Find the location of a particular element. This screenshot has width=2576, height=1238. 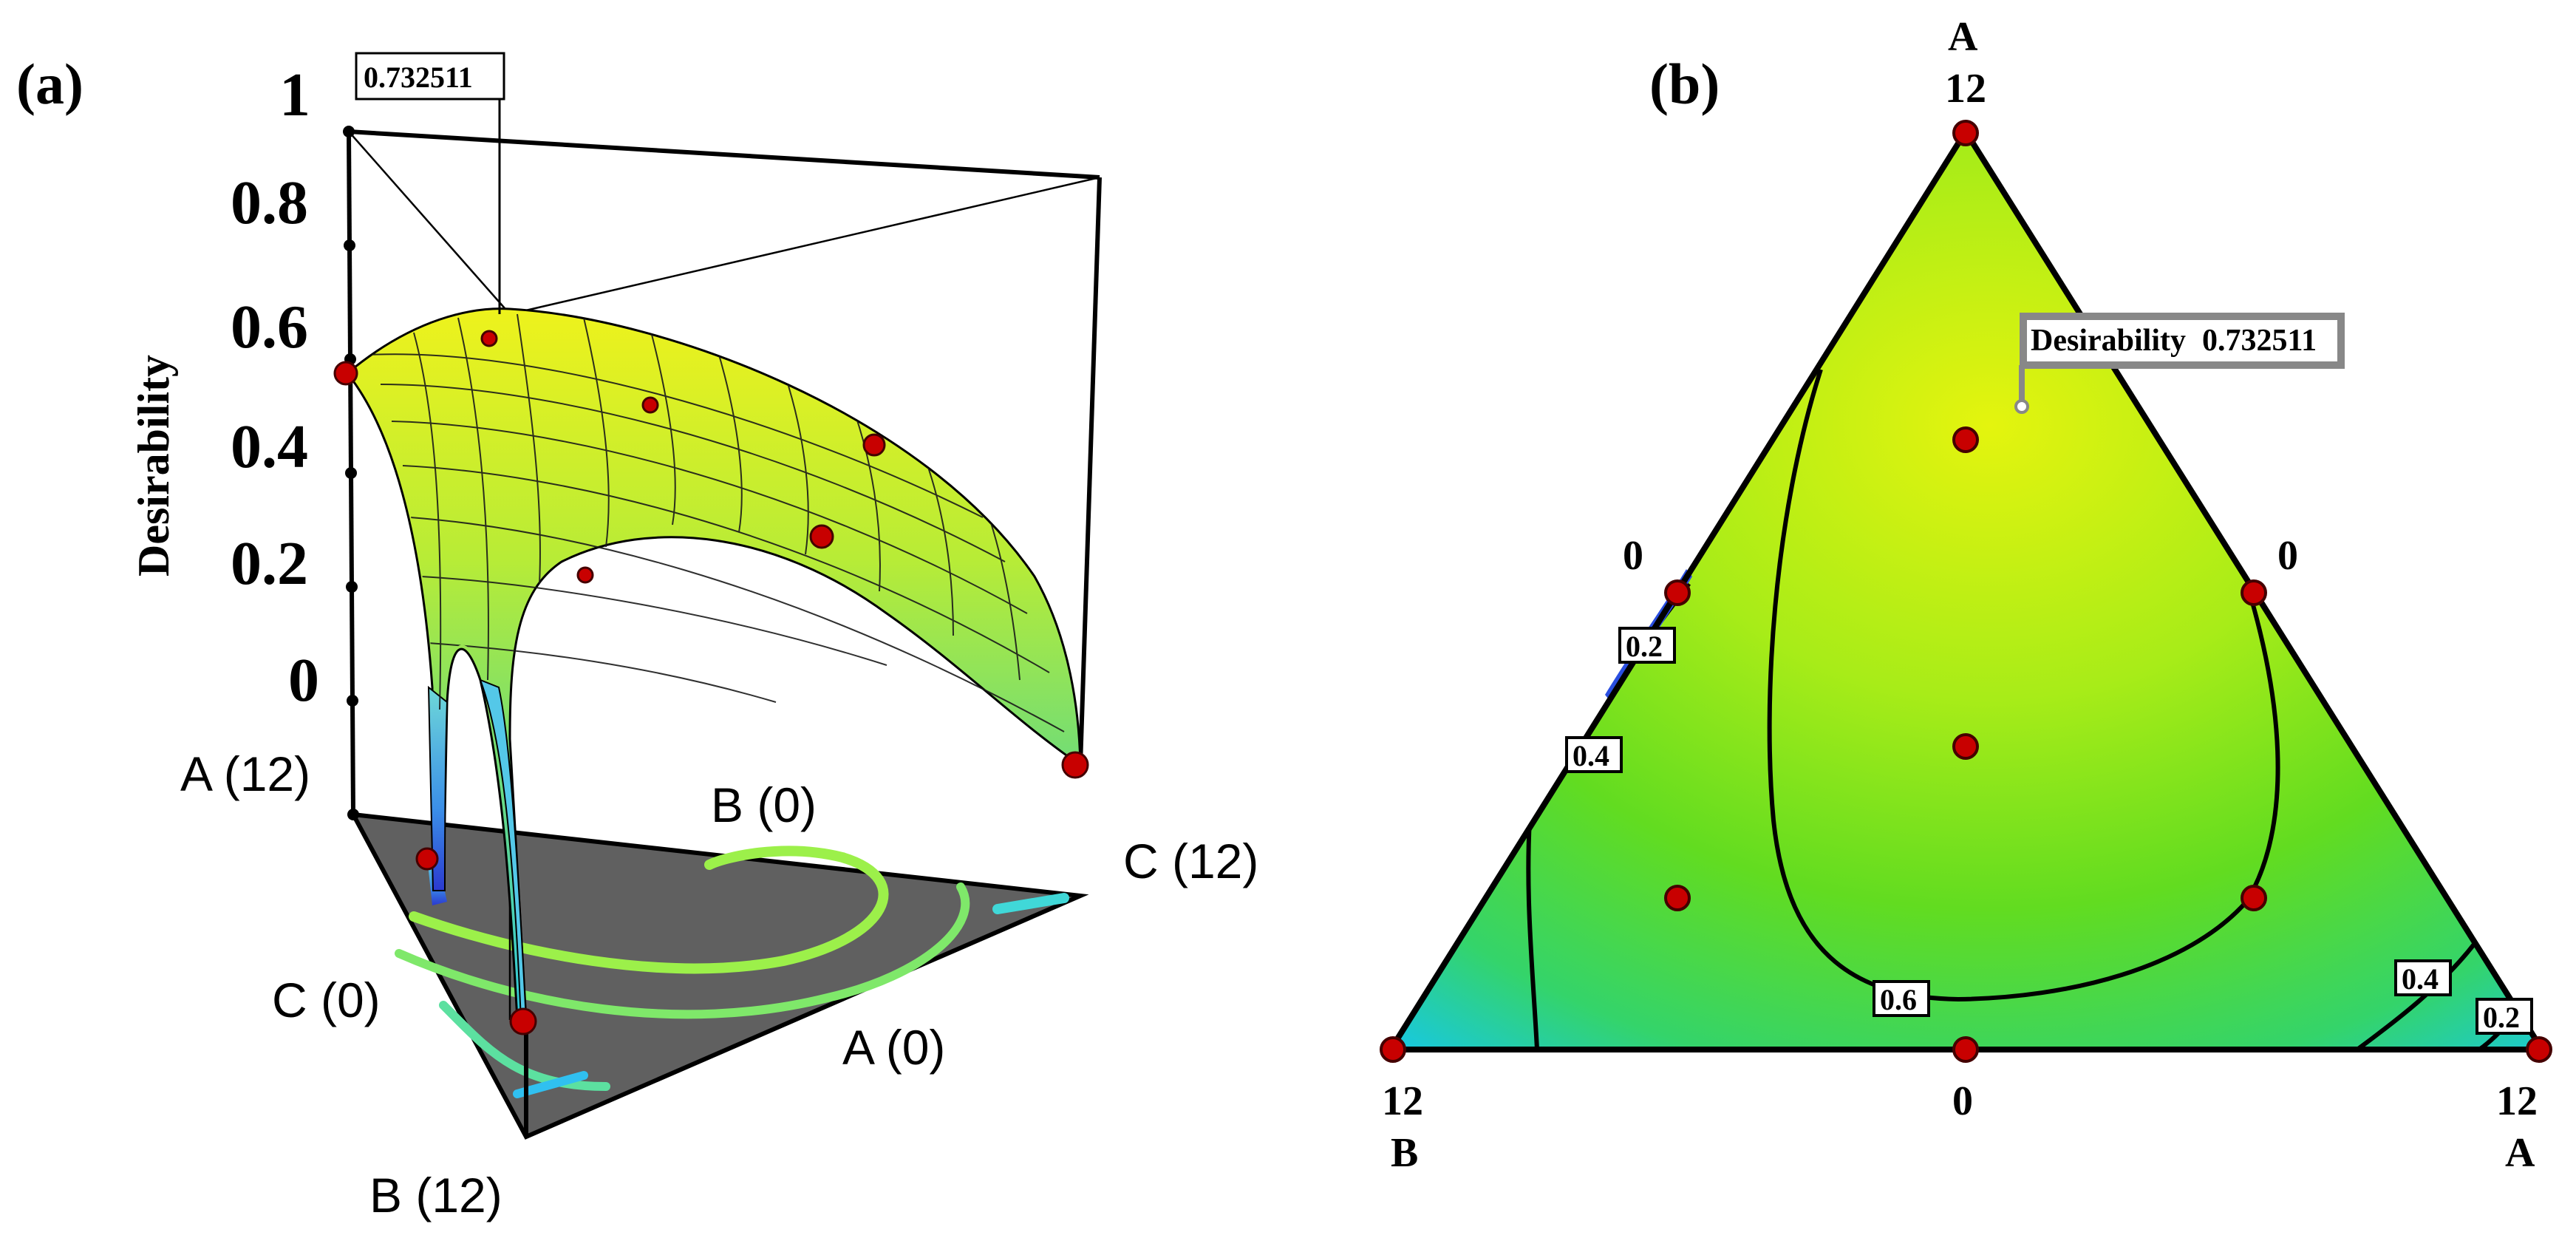

floor-triangle is located at coordinates (719, 976).